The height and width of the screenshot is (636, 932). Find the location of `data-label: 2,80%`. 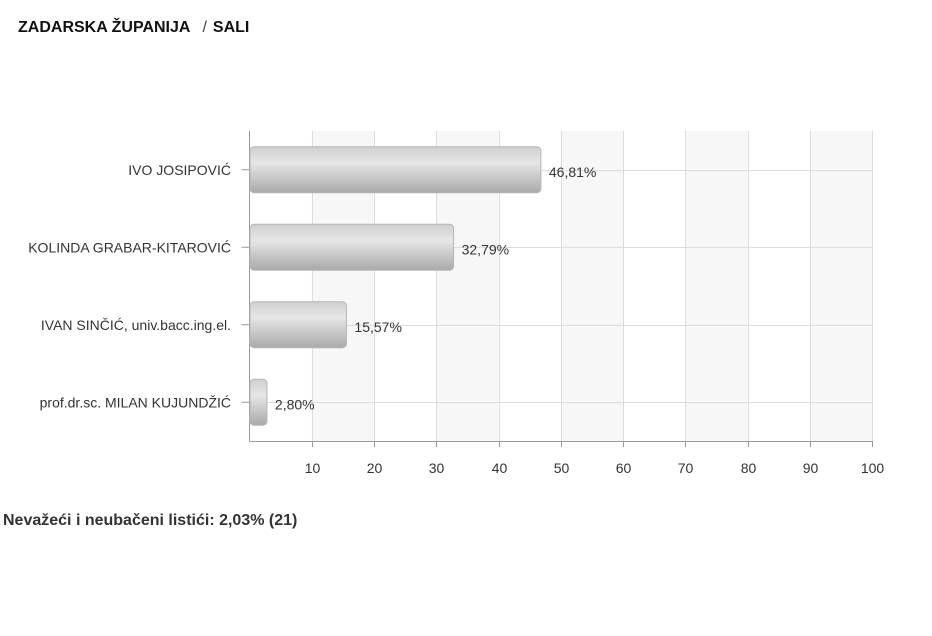

data-label: 2,80% is located at coordinates (295, 404).